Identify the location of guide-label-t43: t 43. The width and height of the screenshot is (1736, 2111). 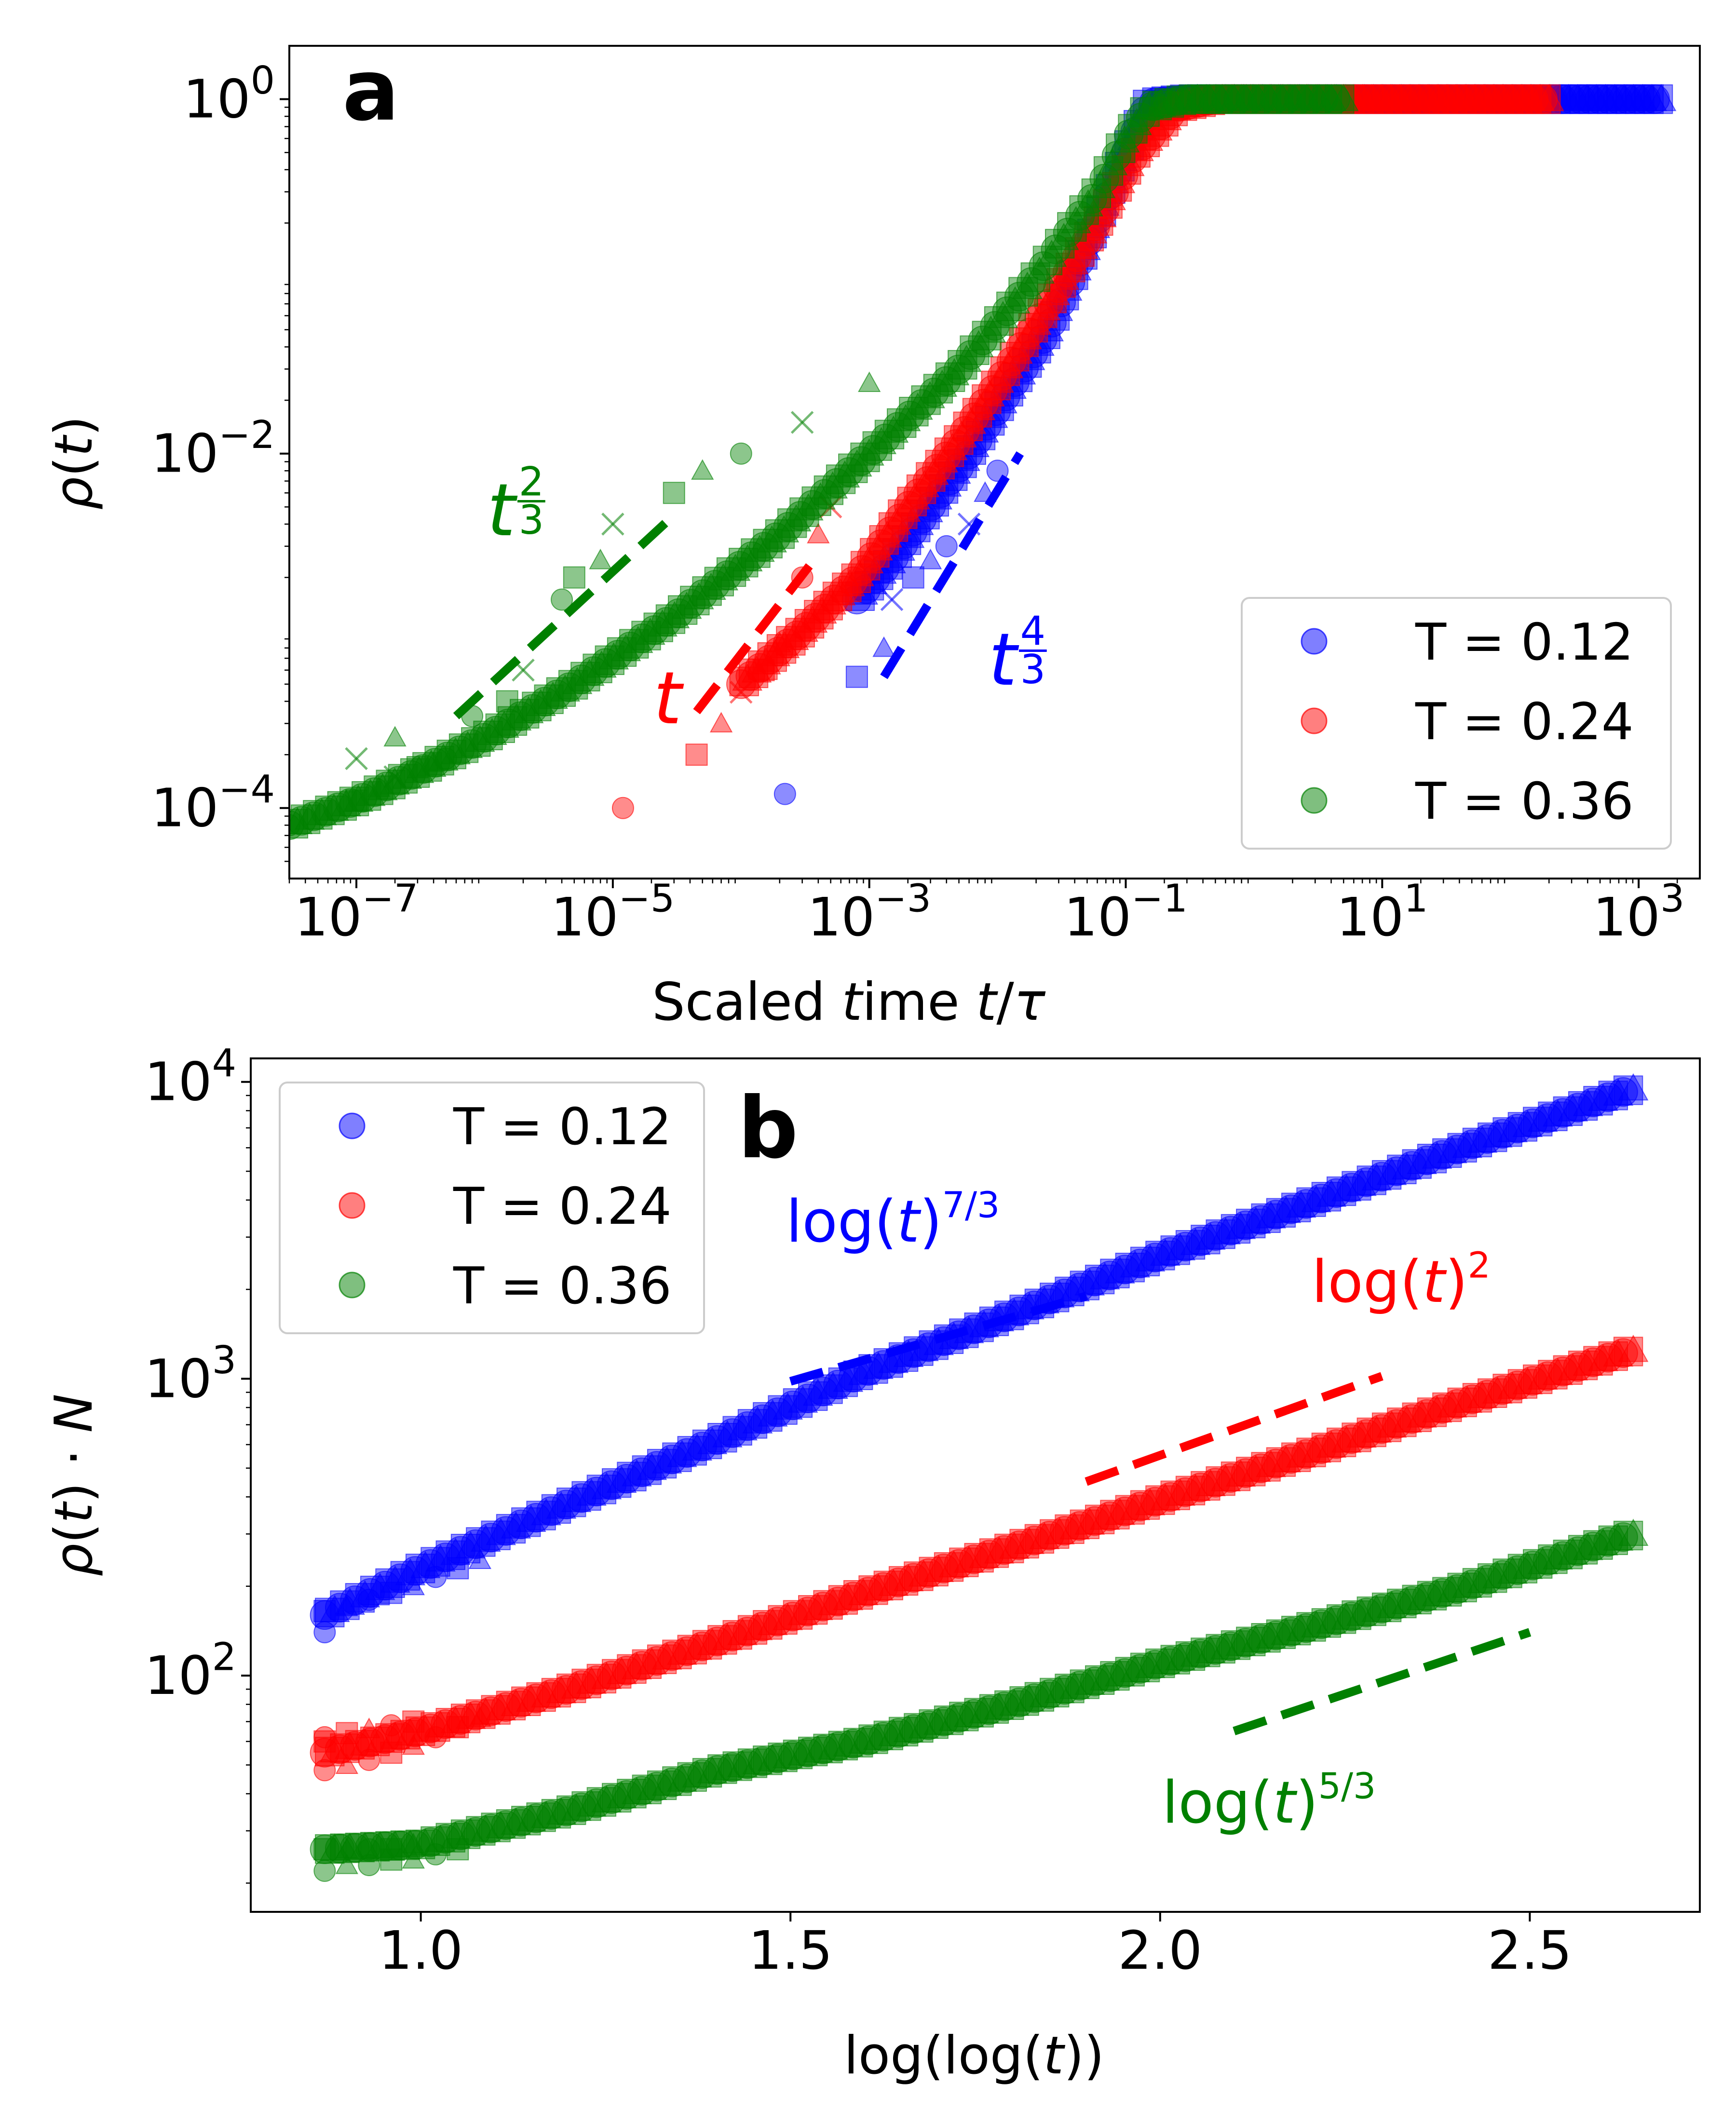
(1018, 656).